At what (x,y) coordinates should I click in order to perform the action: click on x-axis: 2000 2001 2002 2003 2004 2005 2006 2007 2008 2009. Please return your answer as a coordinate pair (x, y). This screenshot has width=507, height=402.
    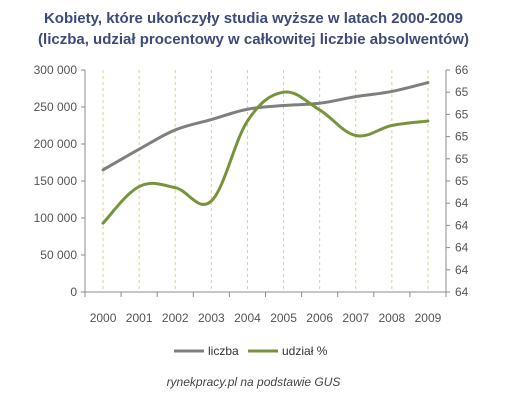
    Looking at the image, I should click on (265, 308).